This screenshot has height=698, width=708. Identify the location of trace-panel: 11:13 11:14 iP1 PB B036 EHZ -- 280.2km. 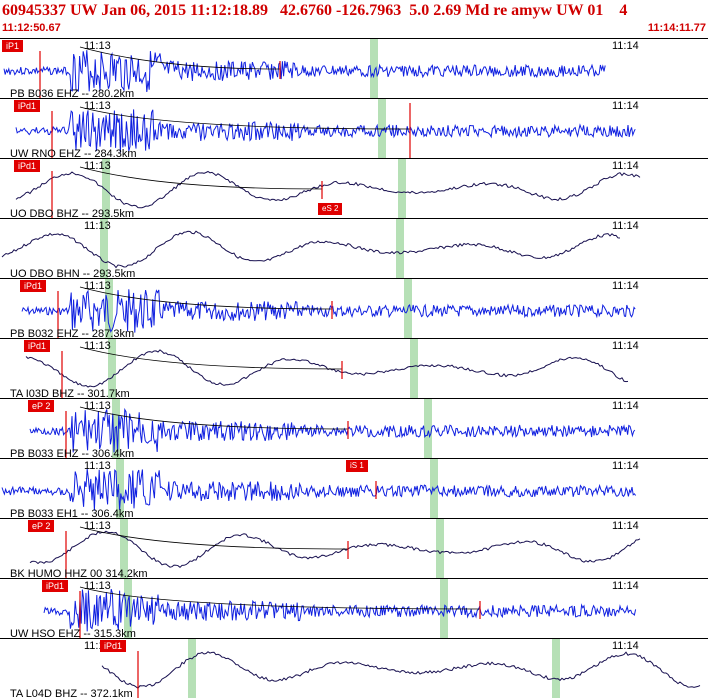
(354, 68).